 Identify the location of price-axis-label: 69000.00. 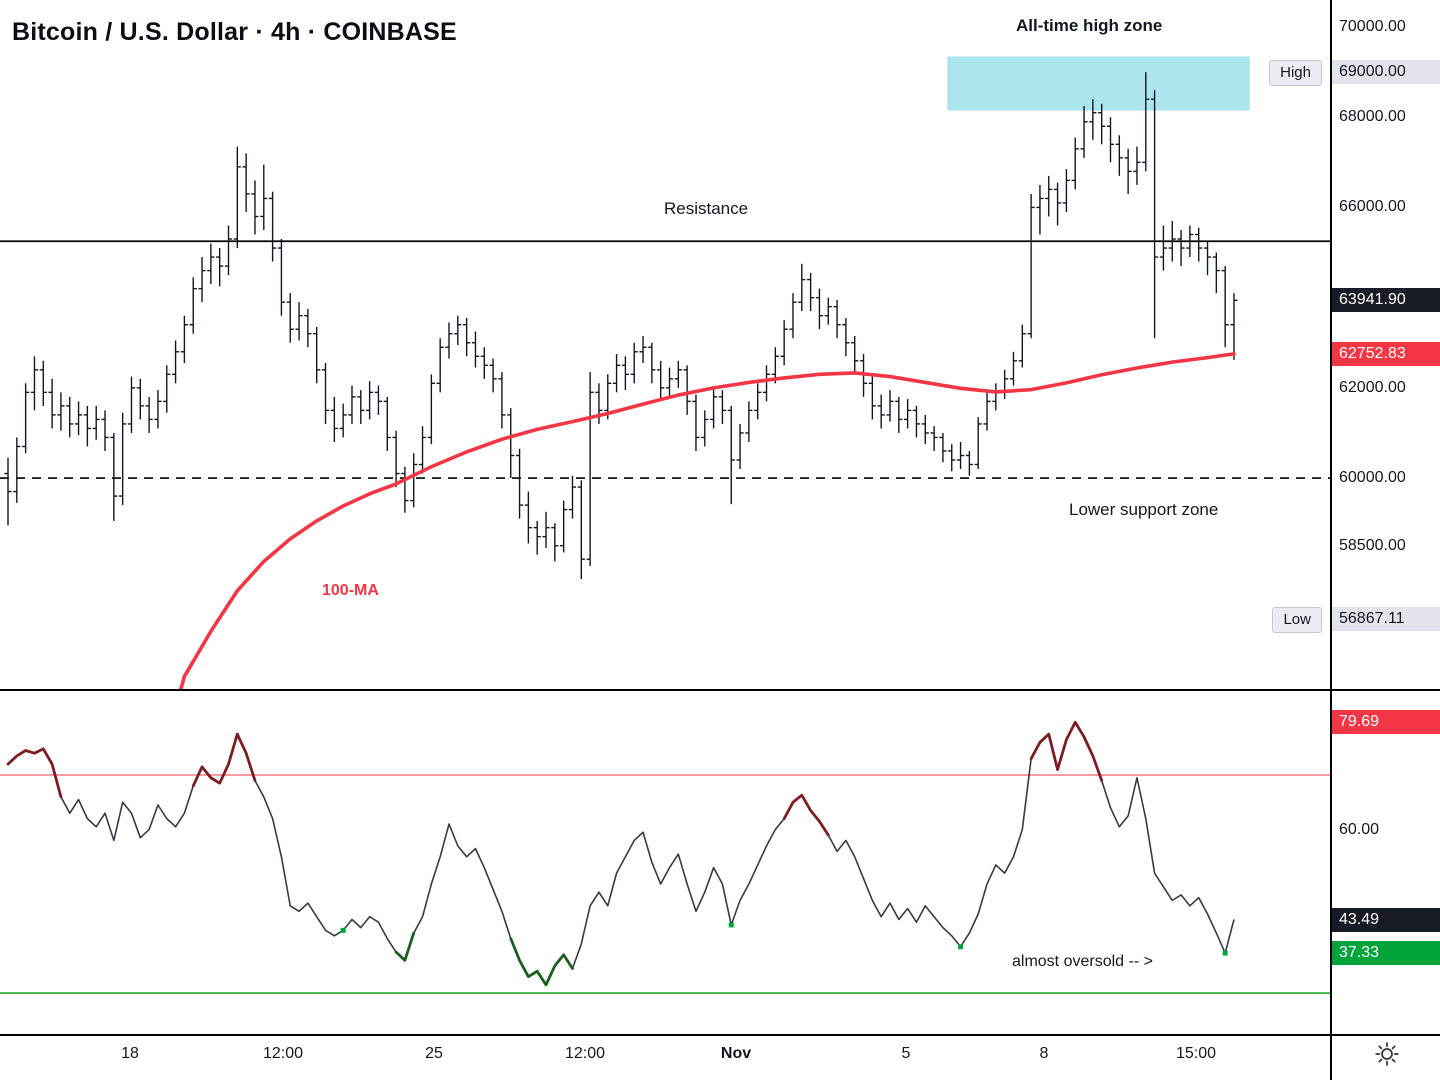
(1386, 72).